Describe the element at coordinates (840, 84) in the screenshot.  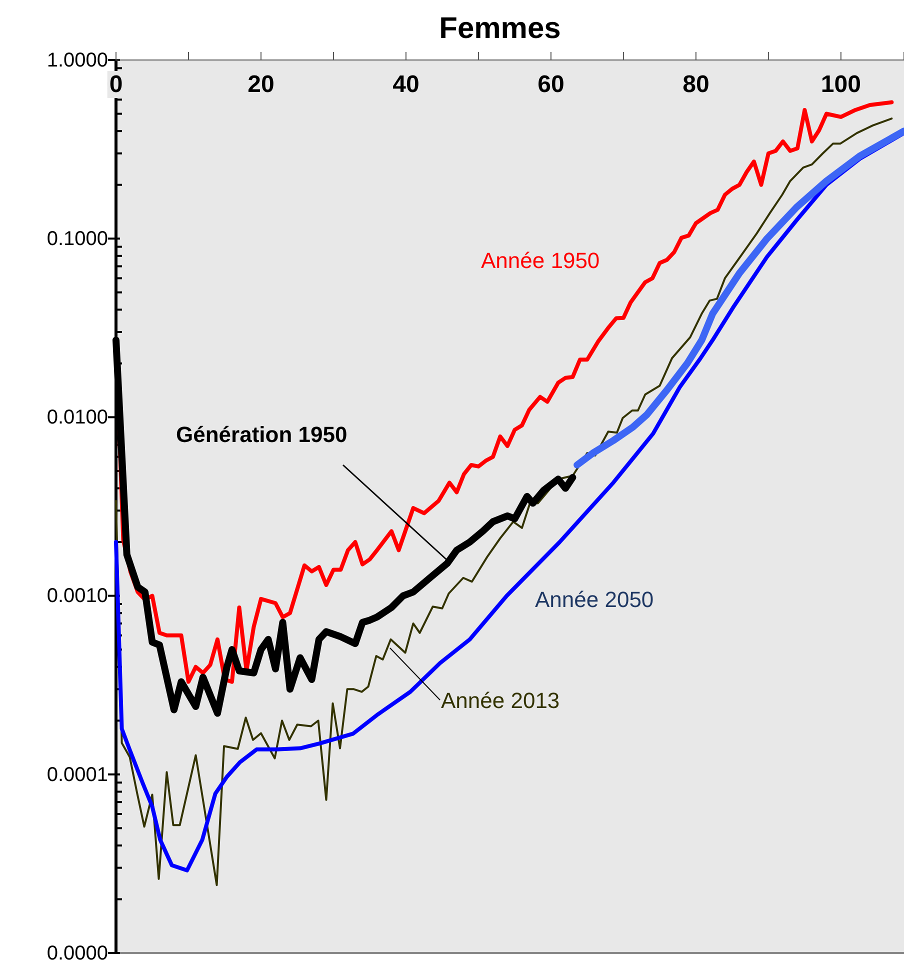
I see `x-tick-label: 100` at that location.